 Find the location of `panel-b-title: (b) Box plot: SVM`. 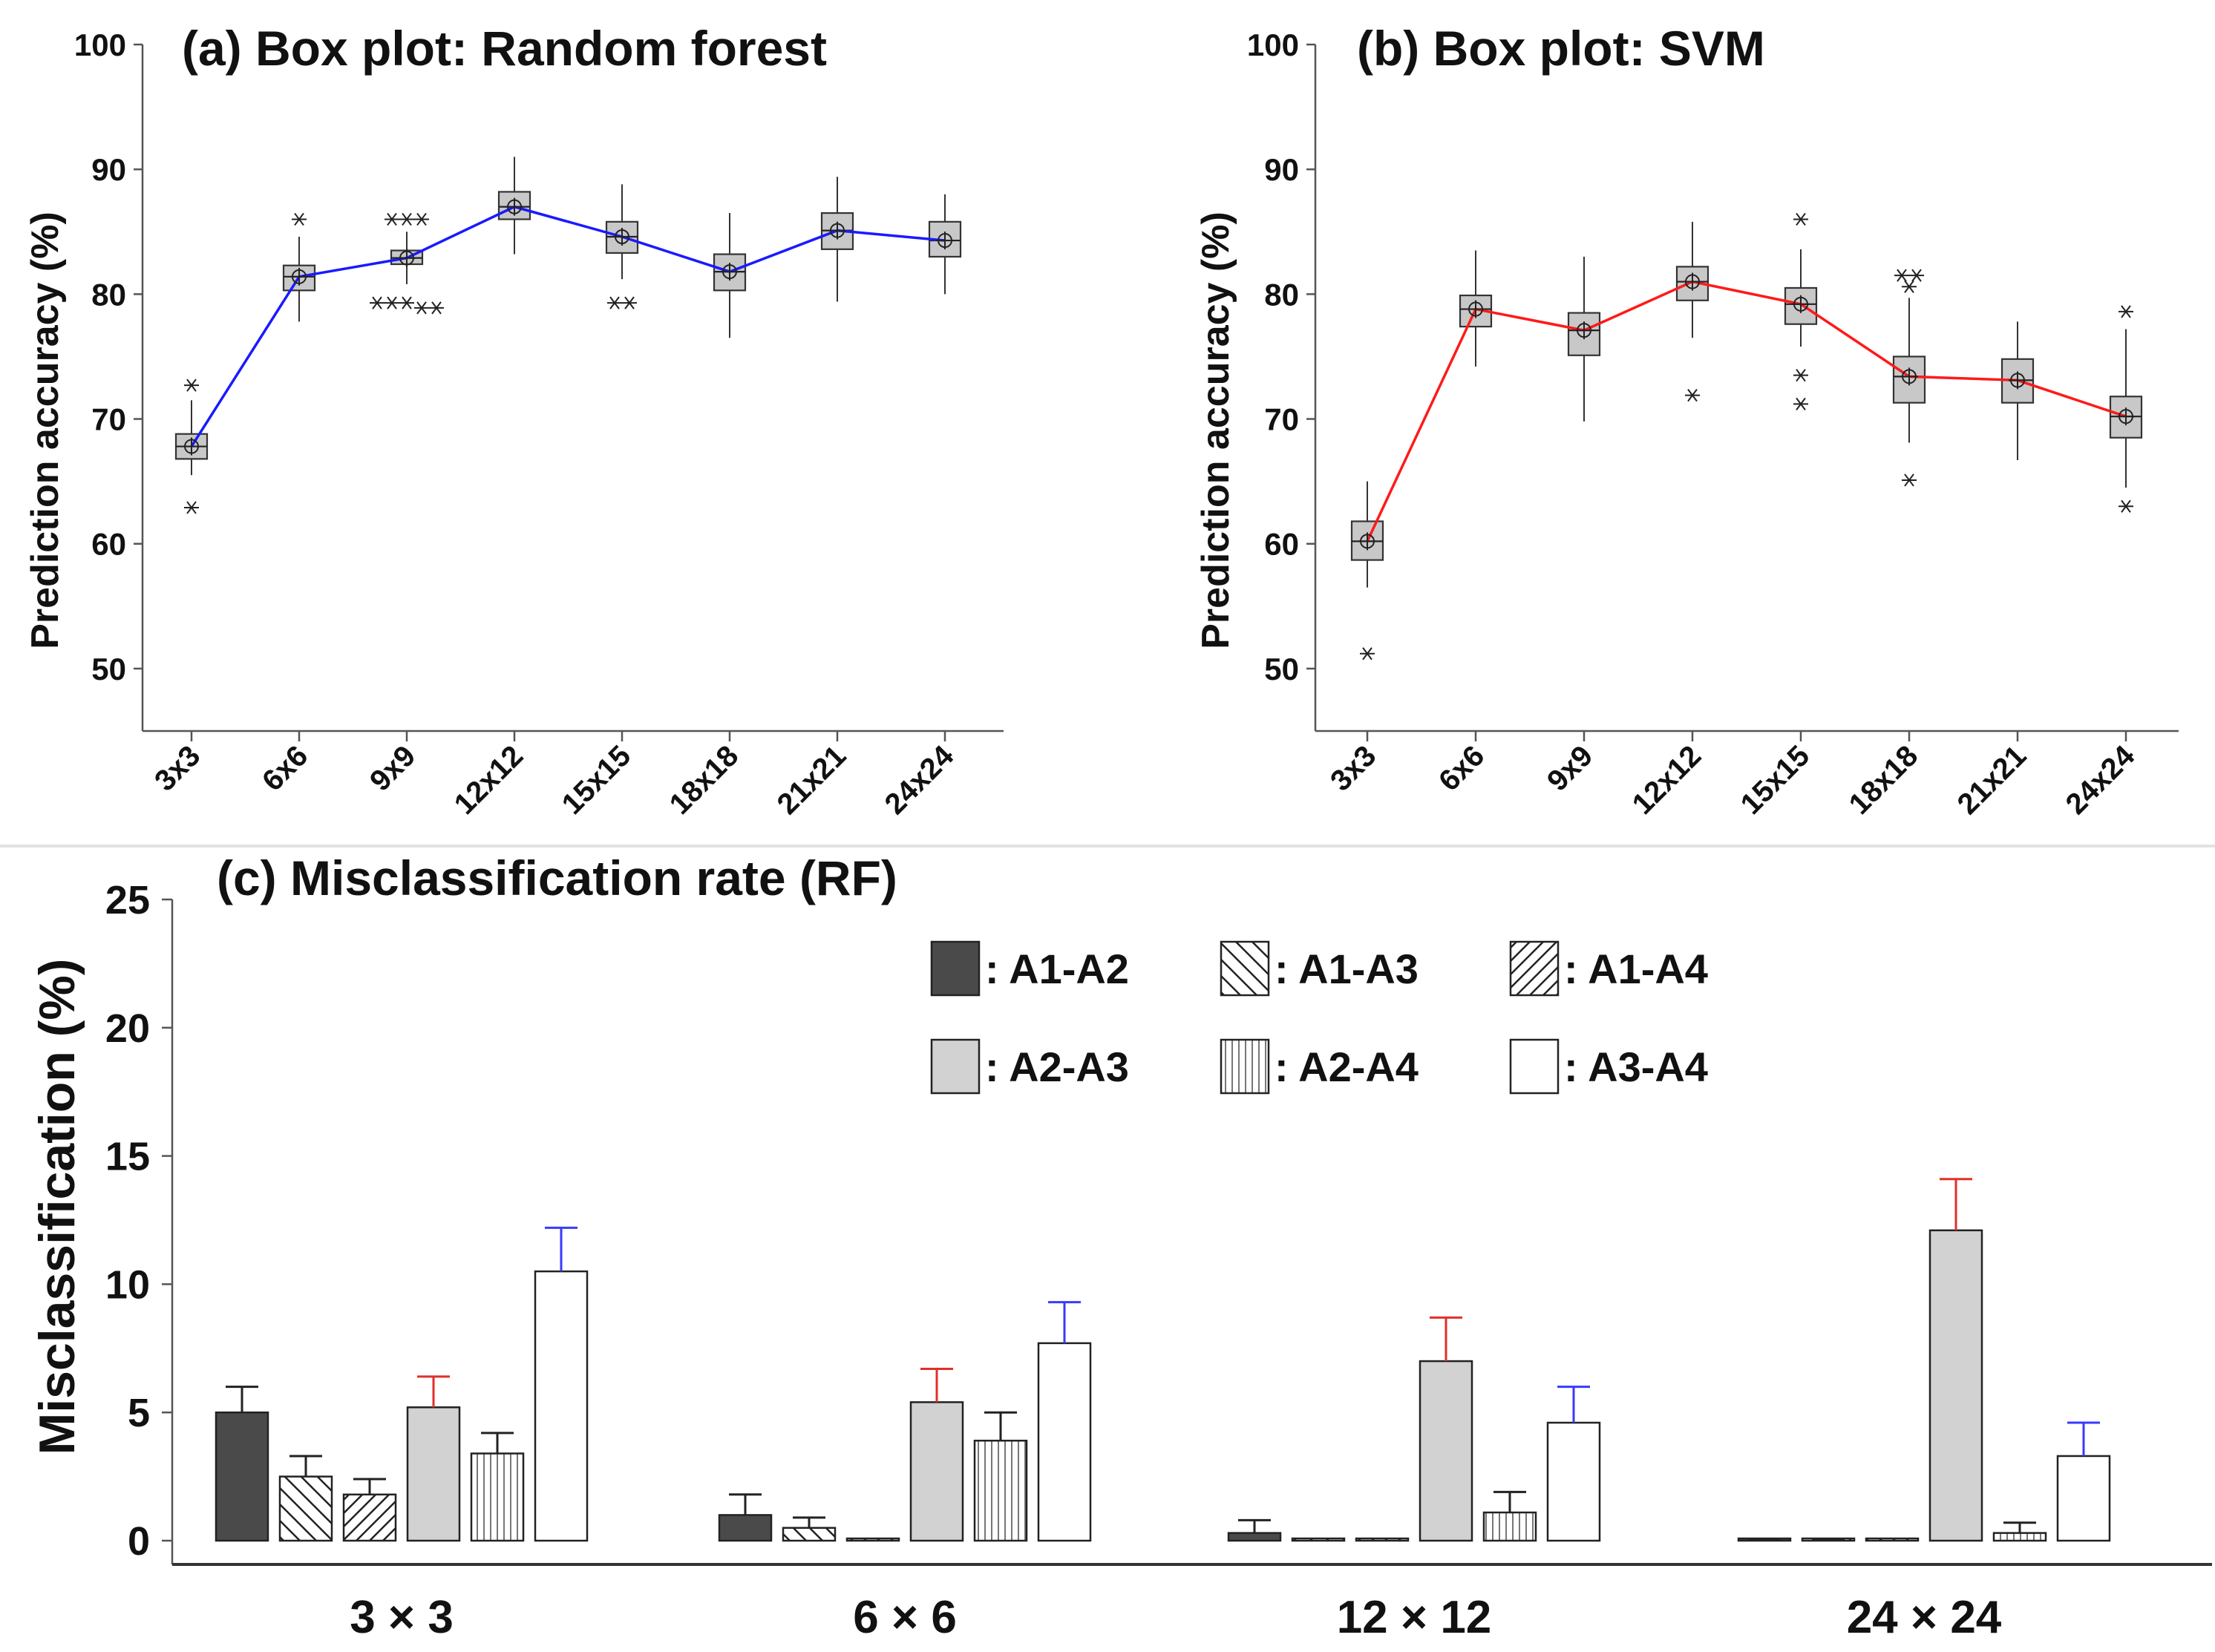

panel-b-title: (b) Box plot: SVM is located at coordinates (1561, 48).